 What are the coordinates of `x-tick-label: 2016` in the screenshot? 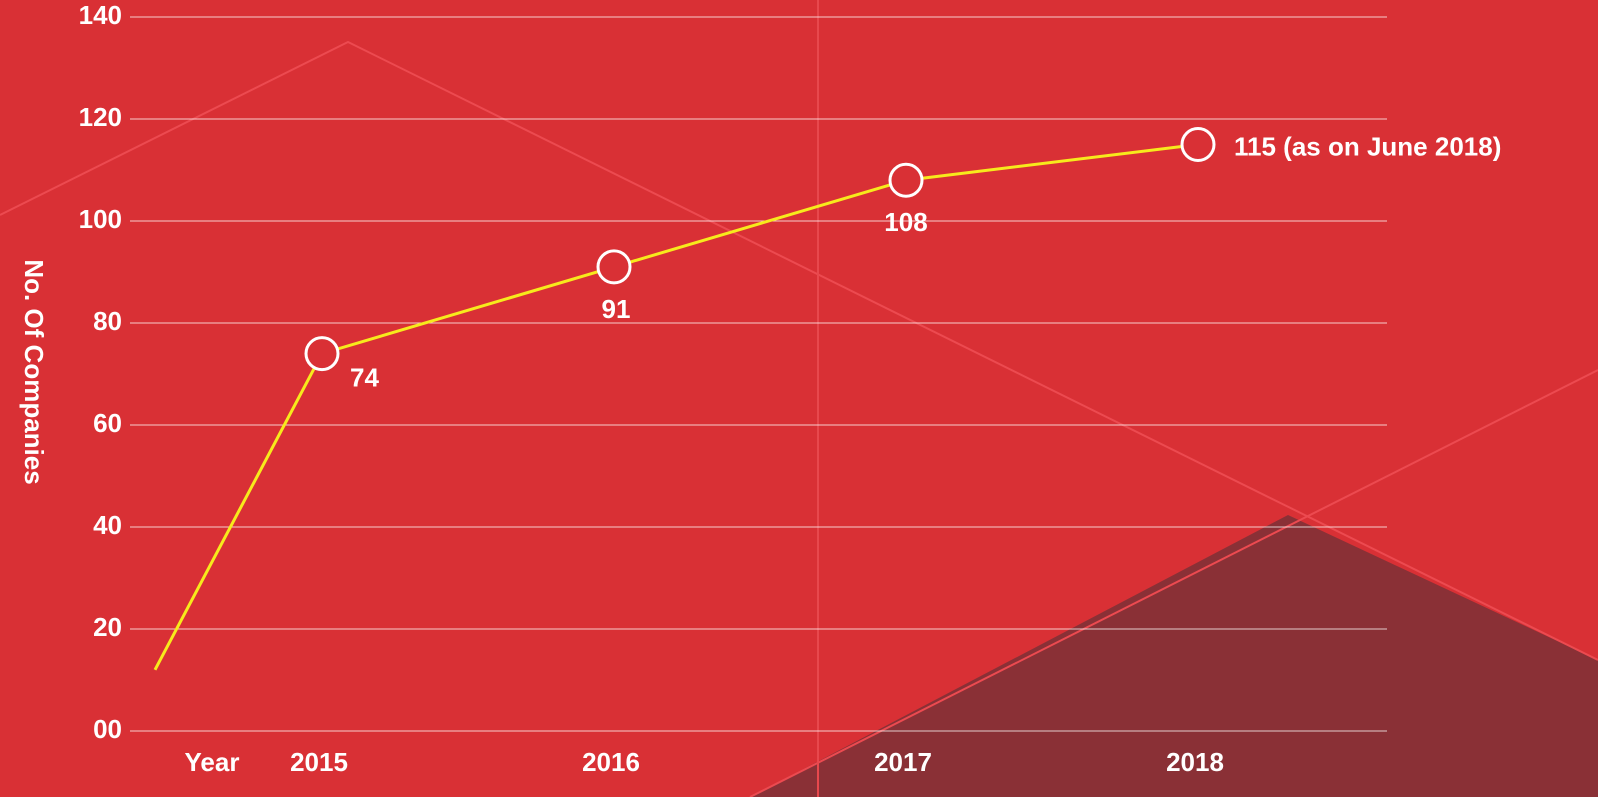 It's located at (611, 762).